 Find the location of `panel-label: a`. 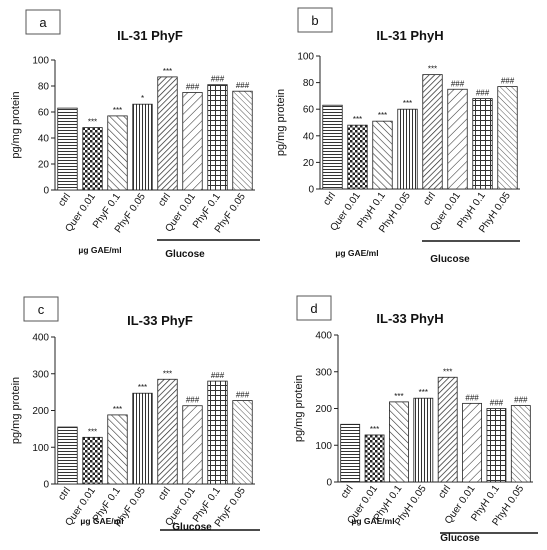

panel-label: a is located at coordinates (43, 22).